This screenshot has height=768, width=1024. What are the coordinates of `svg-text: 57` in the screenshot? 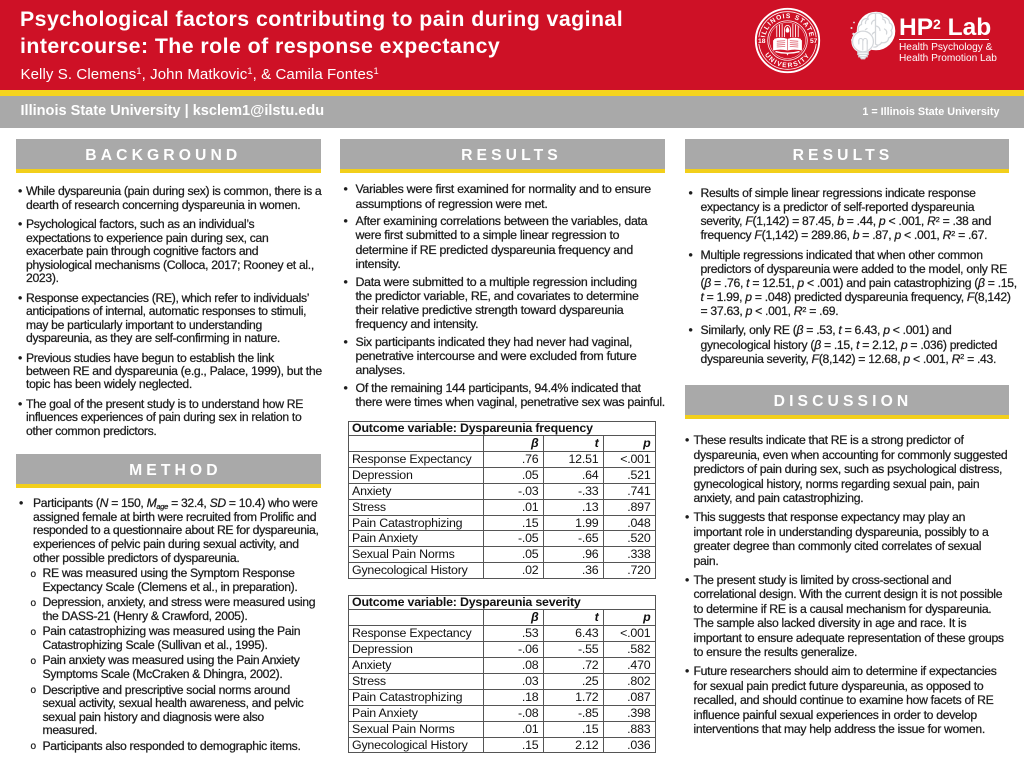 It's located at (814, 41).